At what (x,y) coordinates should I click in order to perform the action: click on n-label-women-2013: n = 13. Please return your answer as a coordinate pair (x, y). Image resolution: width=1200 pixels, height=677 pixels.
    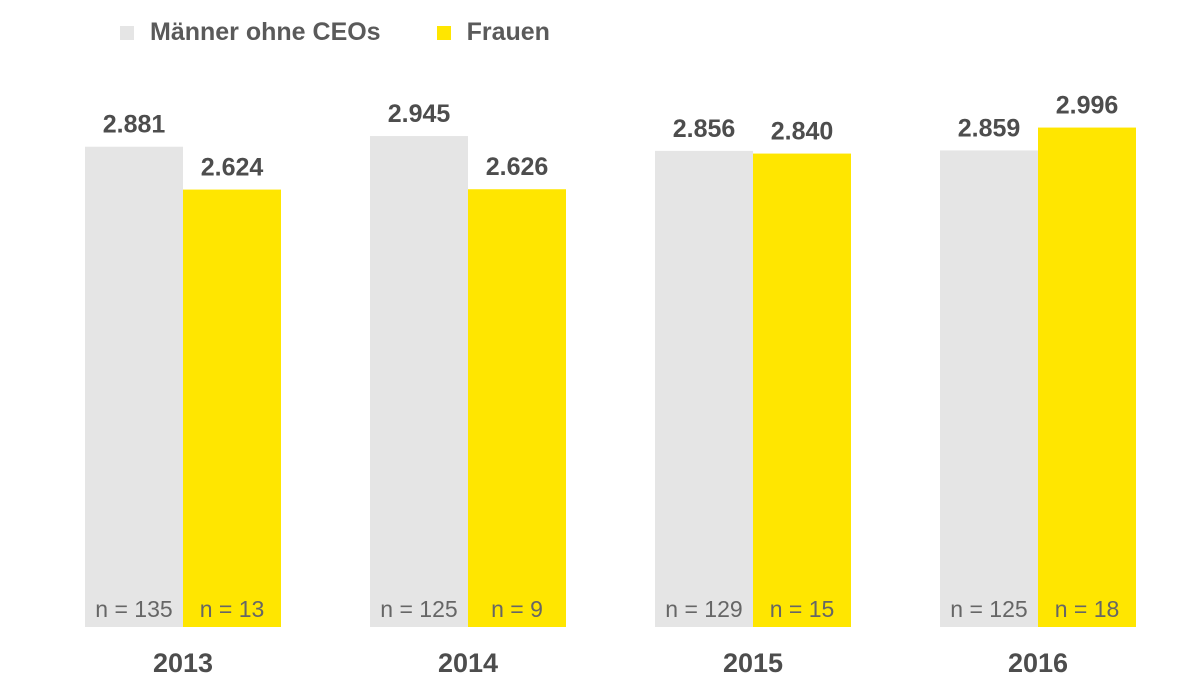
    Looking at the image, I should click on (232, 609).